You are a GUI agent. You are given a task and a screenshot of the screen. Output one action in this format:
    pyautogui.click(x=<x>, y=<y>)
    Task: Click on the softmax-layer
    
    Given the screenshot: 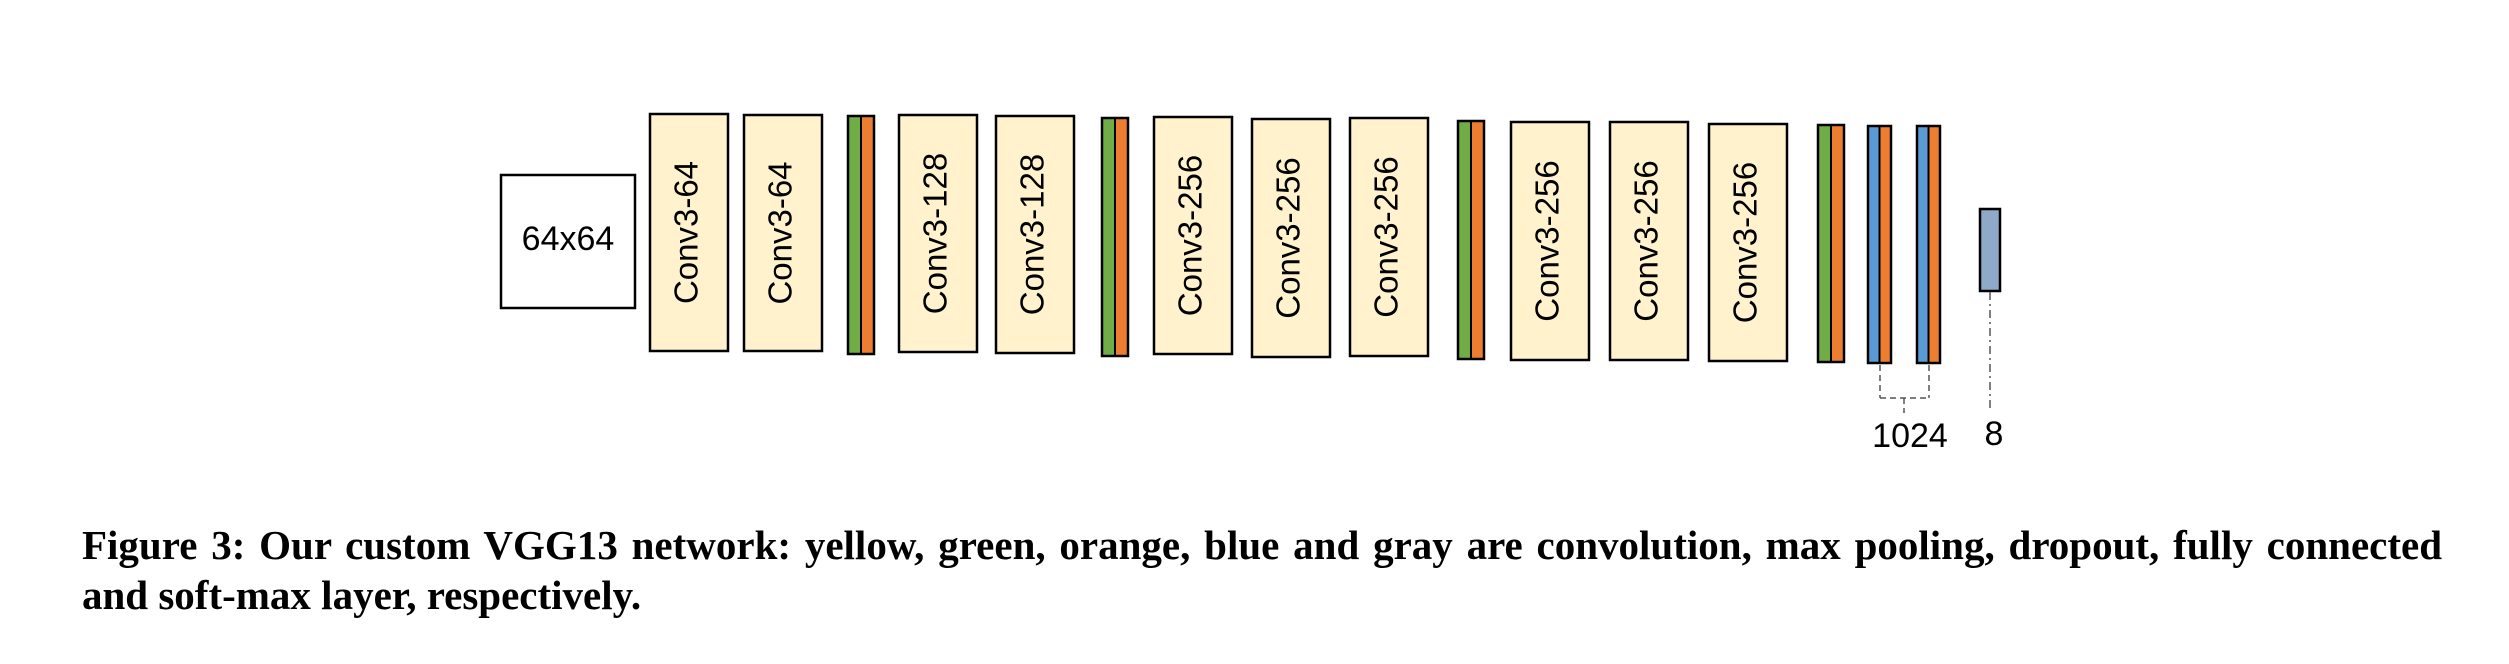 What is the action you would take?
    pyautogui.click(x=1990, y=250)
    